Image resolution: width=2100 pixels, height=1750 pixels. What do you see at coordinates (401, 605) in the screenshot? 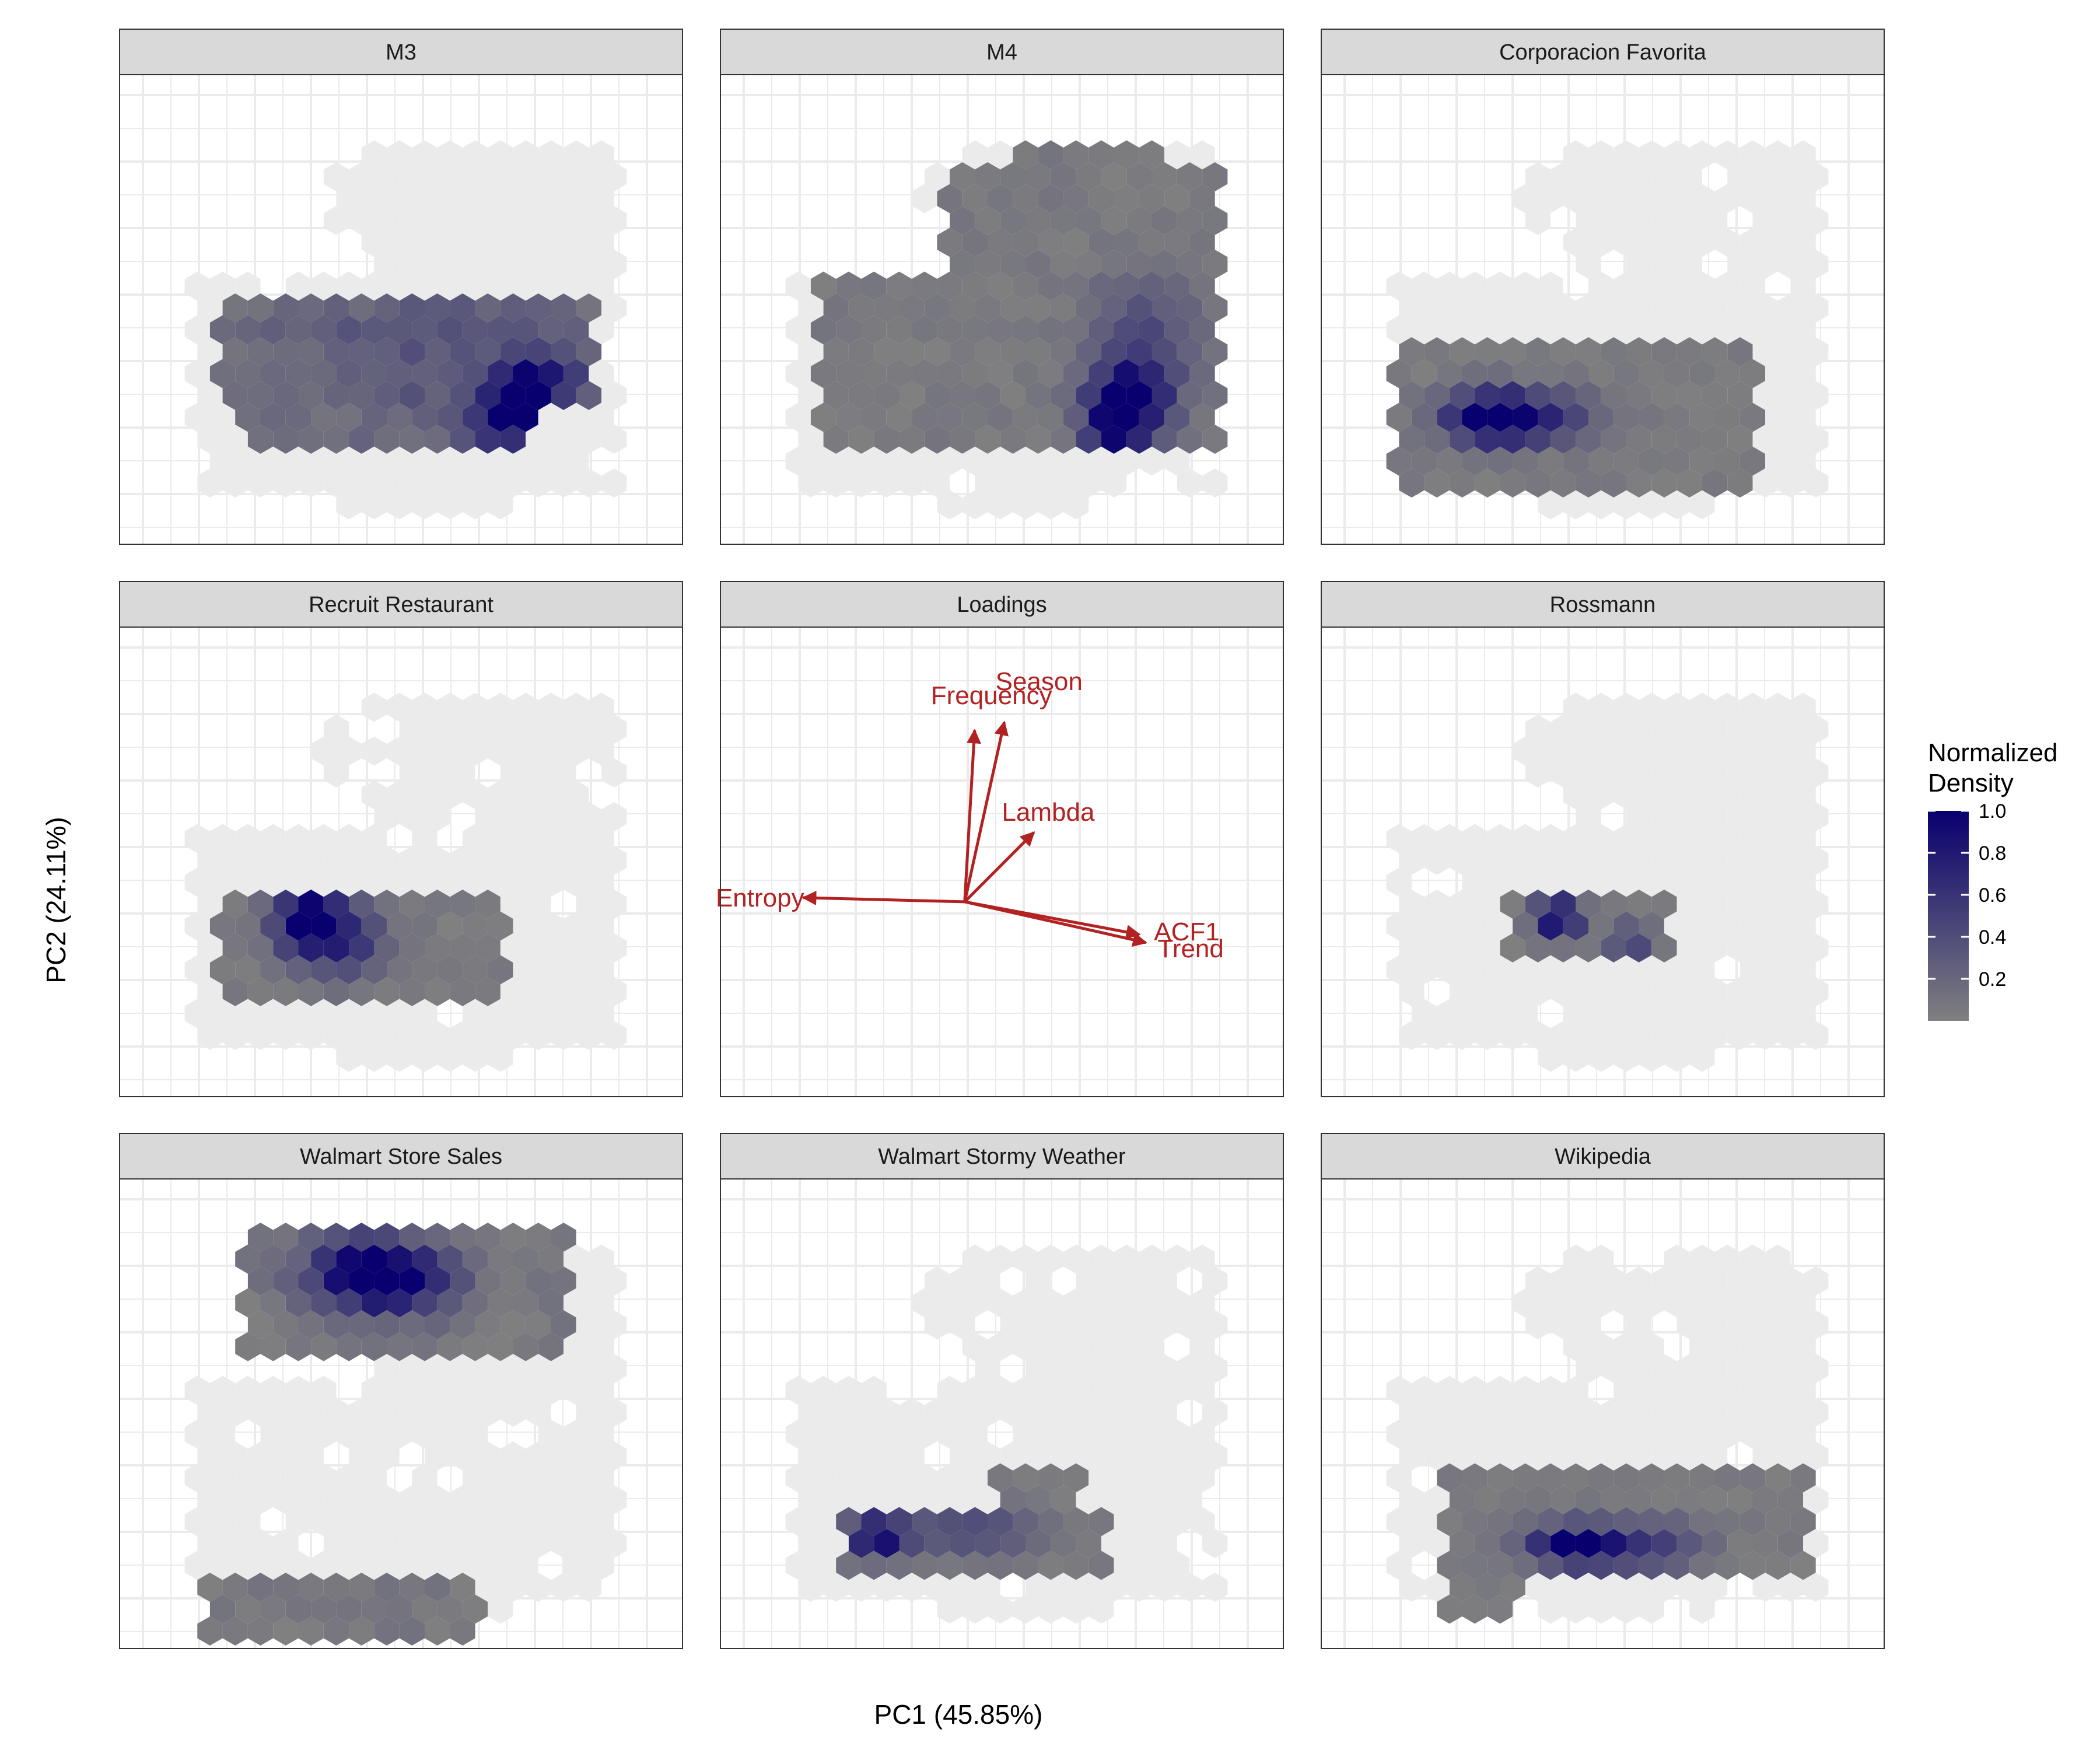
I see `facet-strip-label: Recruit Restaurant` at bounding box center [401, 605].